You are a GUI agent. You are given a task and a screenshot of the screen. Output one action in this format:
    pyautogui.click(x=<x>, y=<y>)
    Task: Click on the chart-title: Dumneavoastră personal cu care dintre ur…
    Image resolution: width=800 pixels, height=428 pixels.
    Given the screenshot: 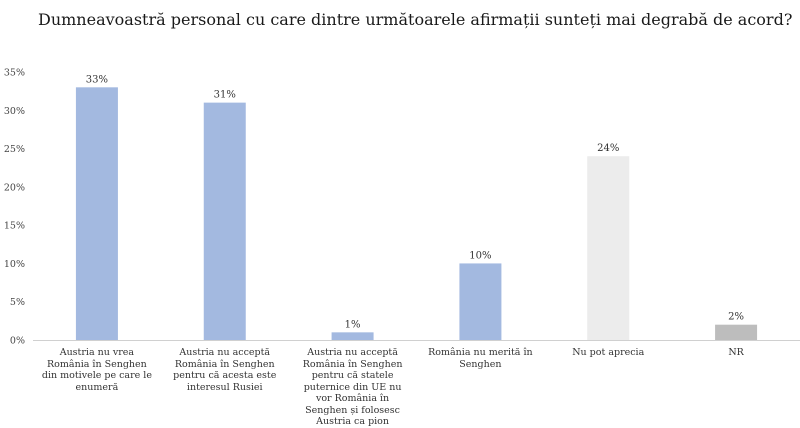 What is the action you would take?
    pyautogui.click(x=415, y=19)
    